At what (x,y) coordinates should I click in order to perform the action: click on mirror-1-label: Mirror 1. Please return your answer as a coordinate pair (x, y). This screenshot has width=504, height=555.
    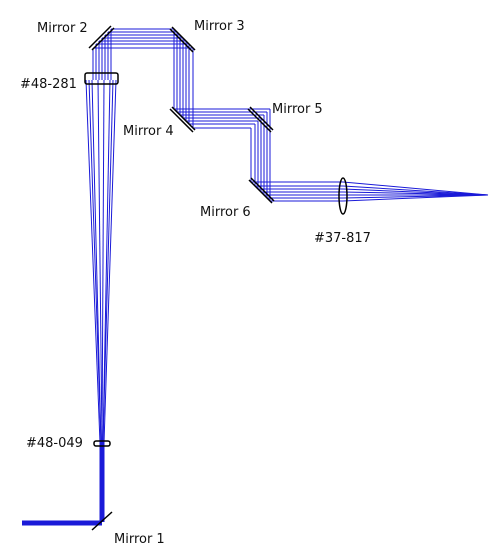
    Looking at the image, I should click on (139, 539).